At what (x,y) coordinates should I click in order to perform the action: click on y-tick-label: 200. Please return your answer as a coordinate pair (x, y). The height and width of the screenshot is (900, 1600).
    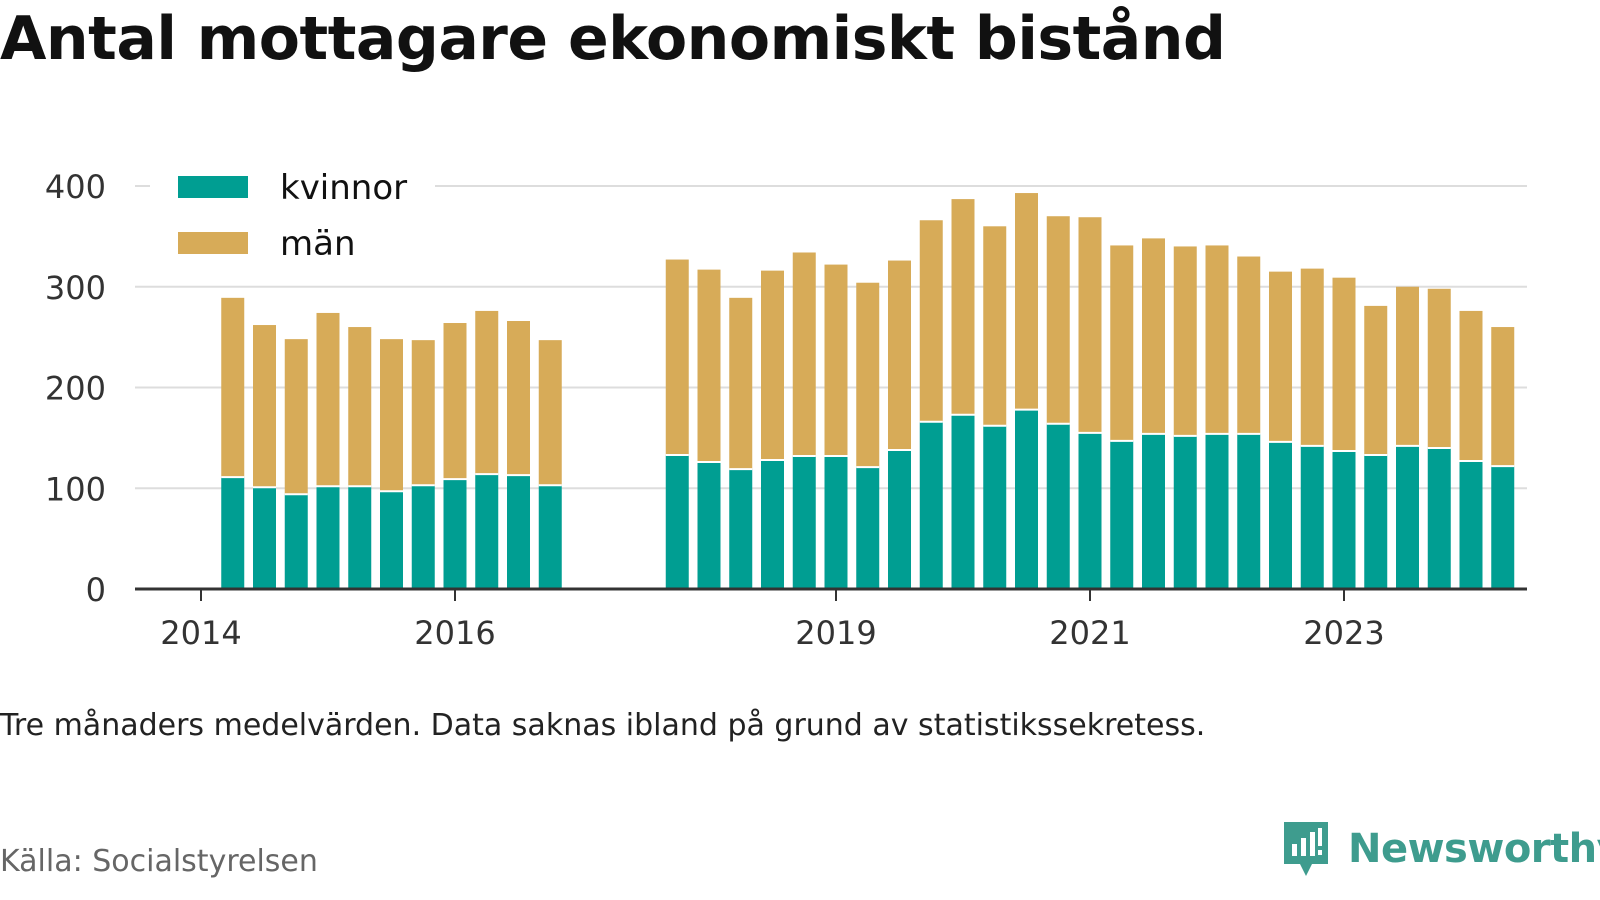
    Looking at the image, I should click on (75, 389).